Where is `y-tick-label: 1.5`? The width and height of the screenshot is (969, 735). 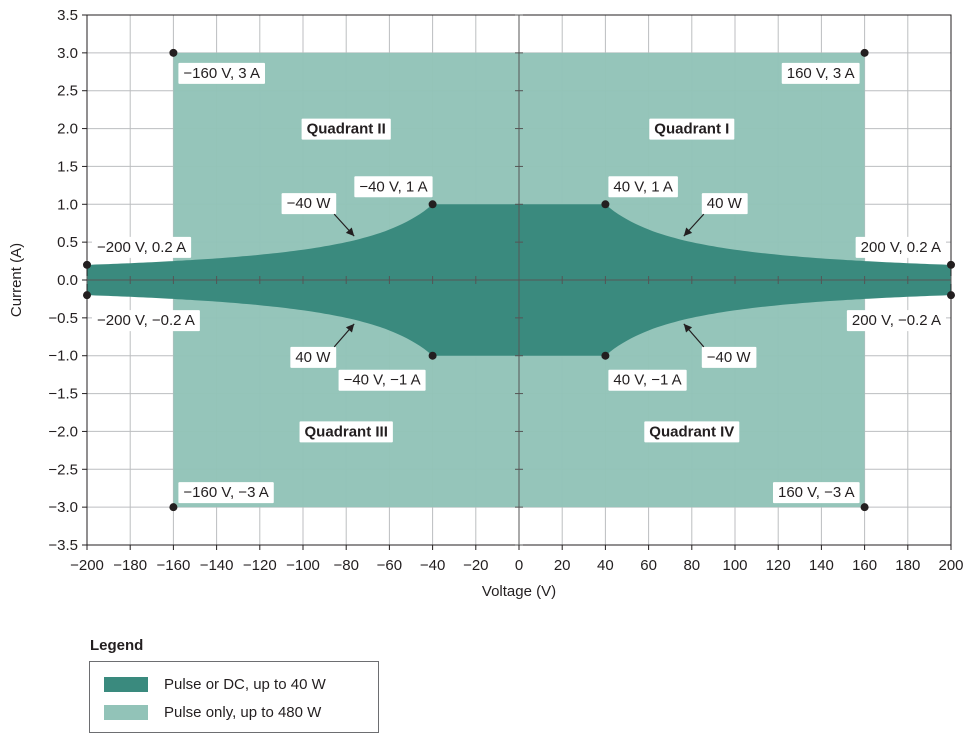 y-tick-label: 1.5 is located at coordinates (67, 166).